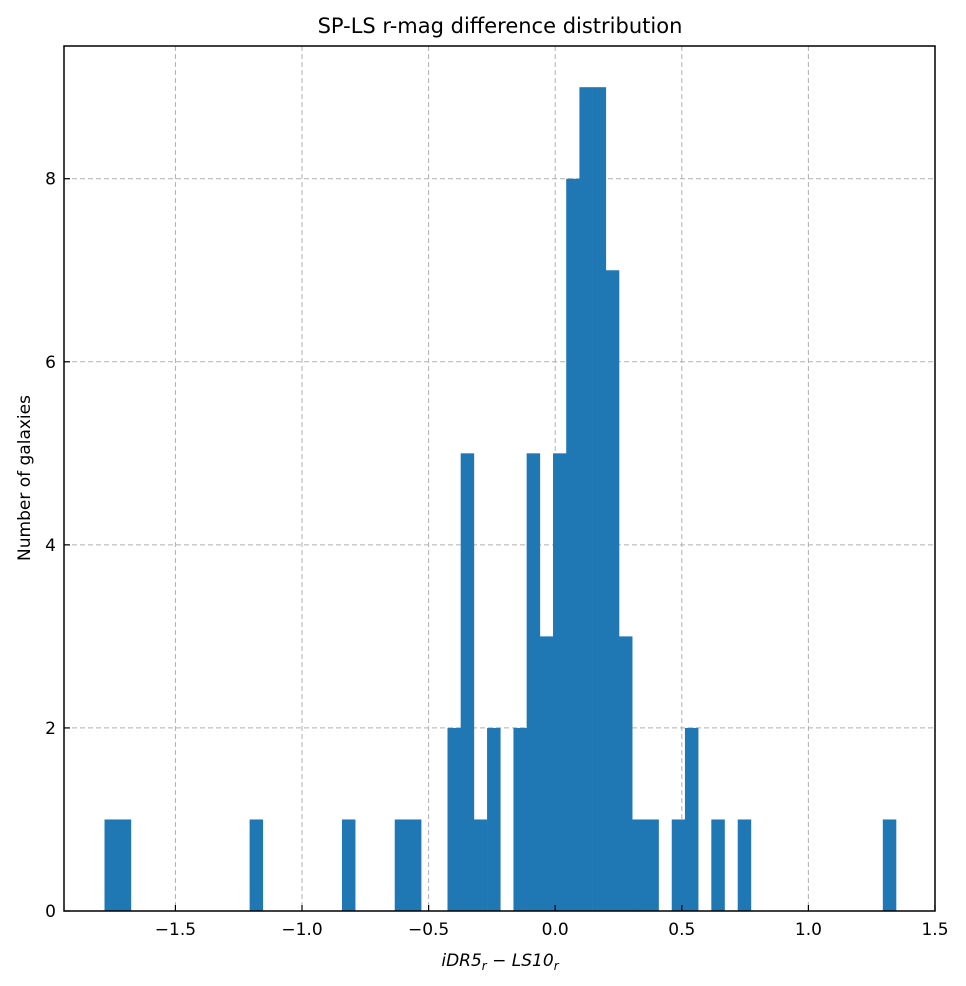  What do you see at coordinates (428, 930) in the screenshot?
I see `x-tick-label: −0.5` at bounding box center [428, 930].